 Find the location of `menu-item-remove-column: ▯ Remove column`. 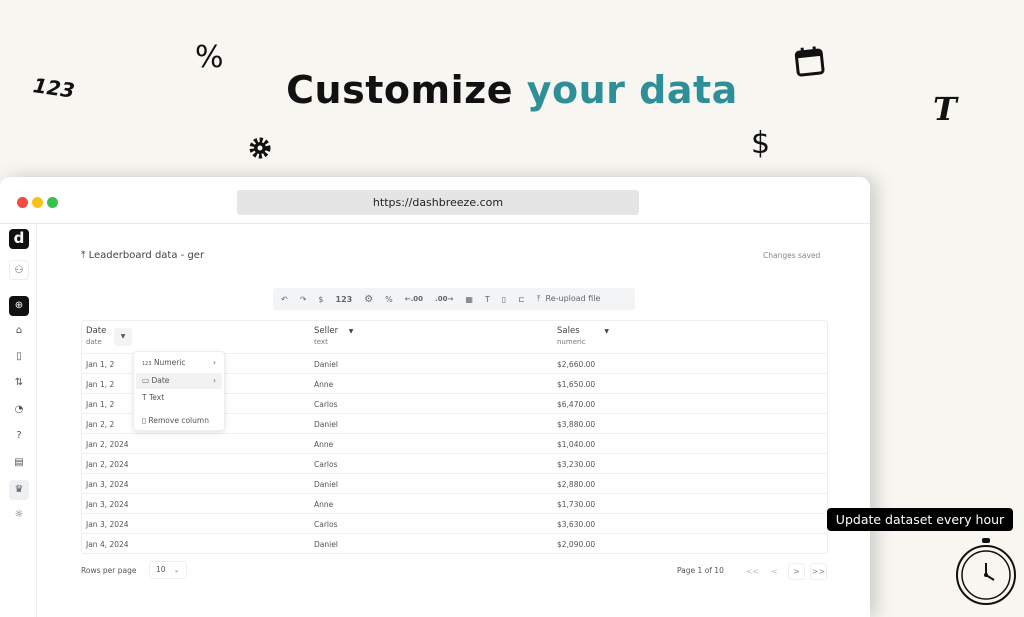

menu-item-remove-column: ▯ Remove column is located at coordinates (175, 420).